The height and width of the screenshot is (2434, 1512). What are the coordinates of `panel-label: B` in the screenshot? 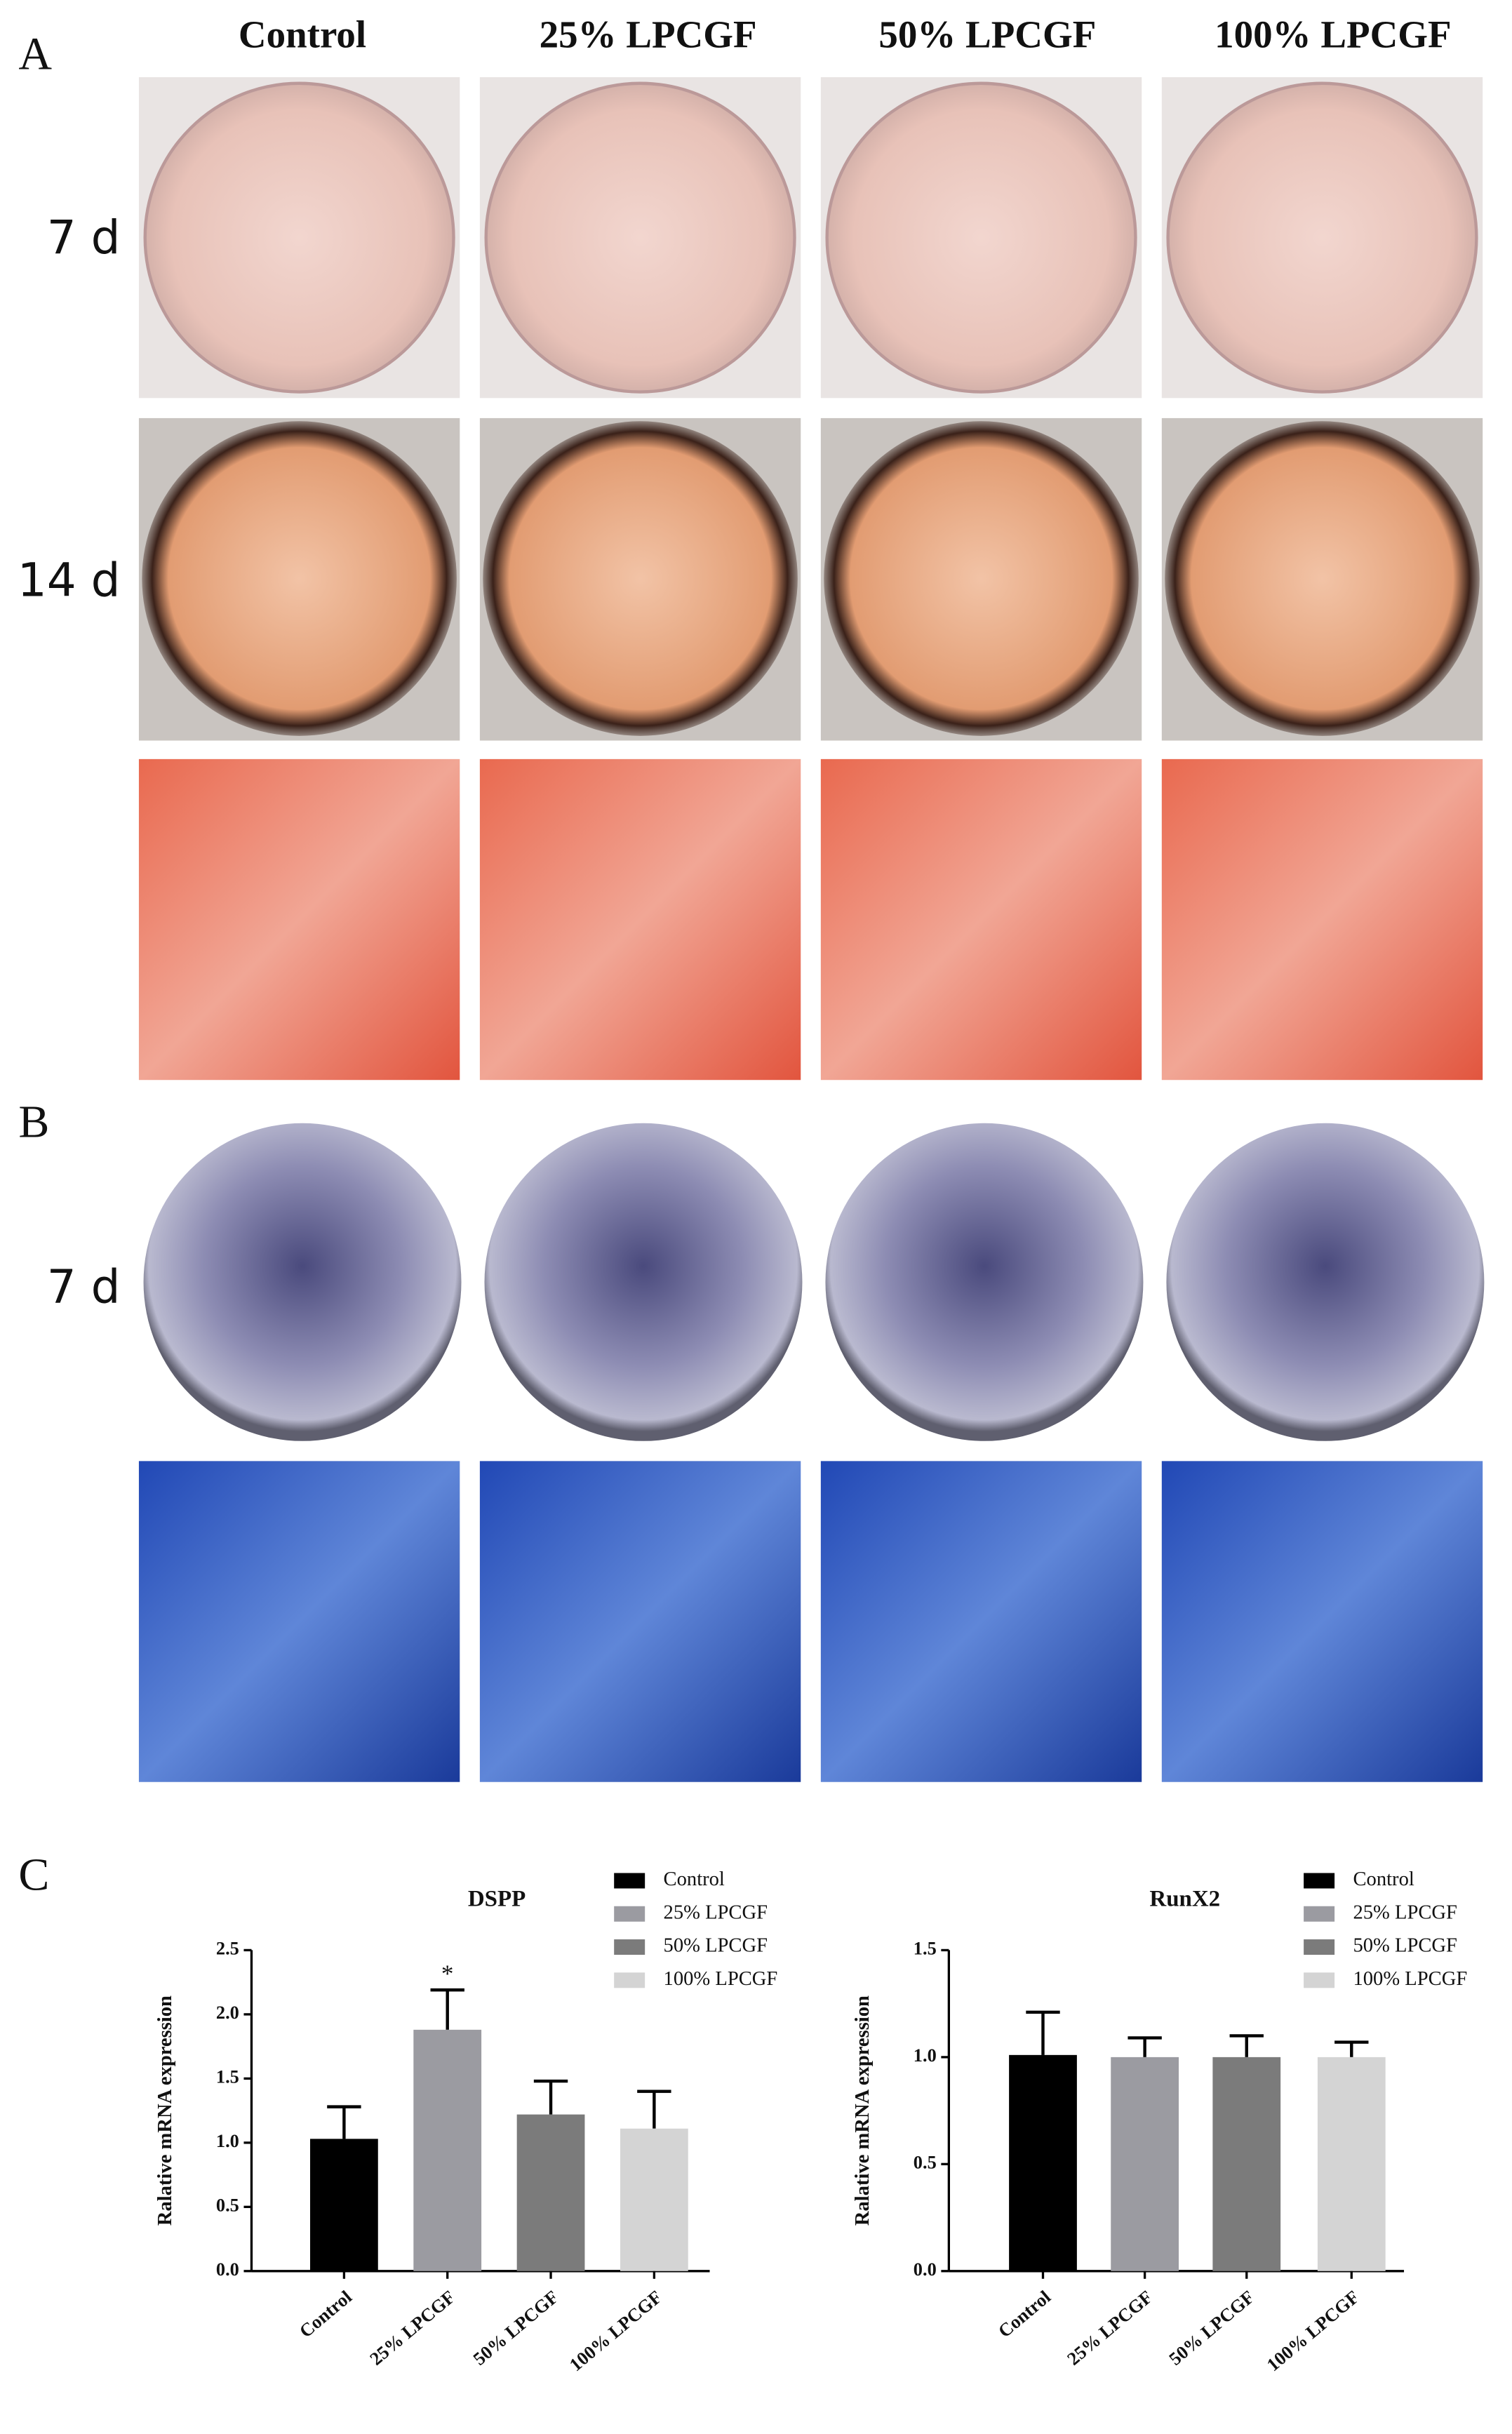 It's located at (33, 1122).